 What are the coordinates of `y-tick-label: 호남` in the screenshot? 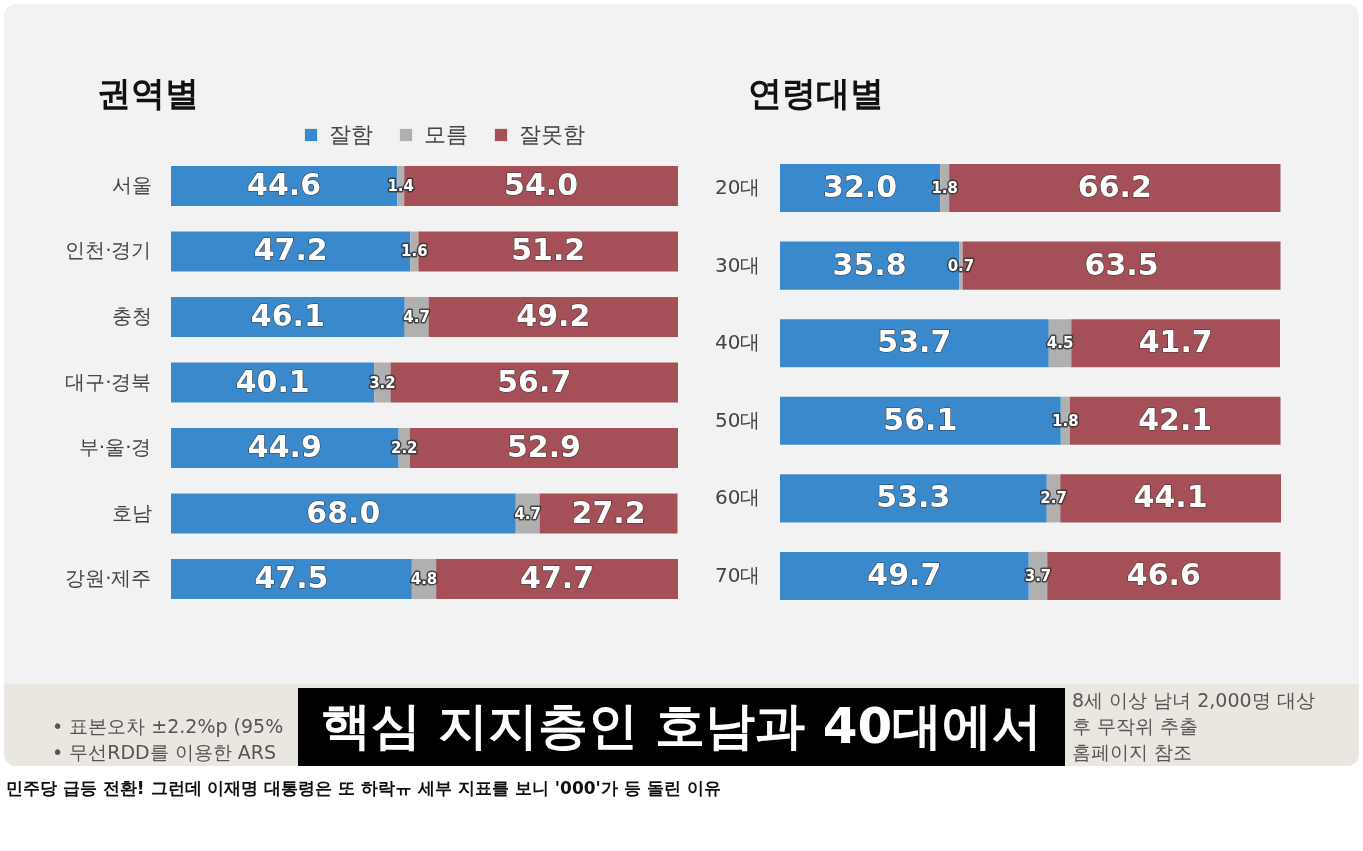 It's located at (131, 512).